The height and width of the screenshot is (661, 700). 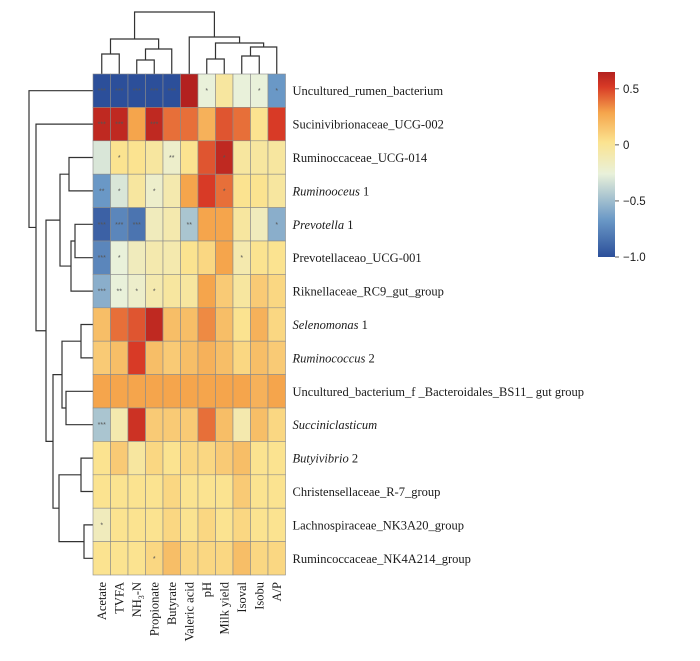 I want to click on column-label: Valeric acid, so click(x=189, y=611).